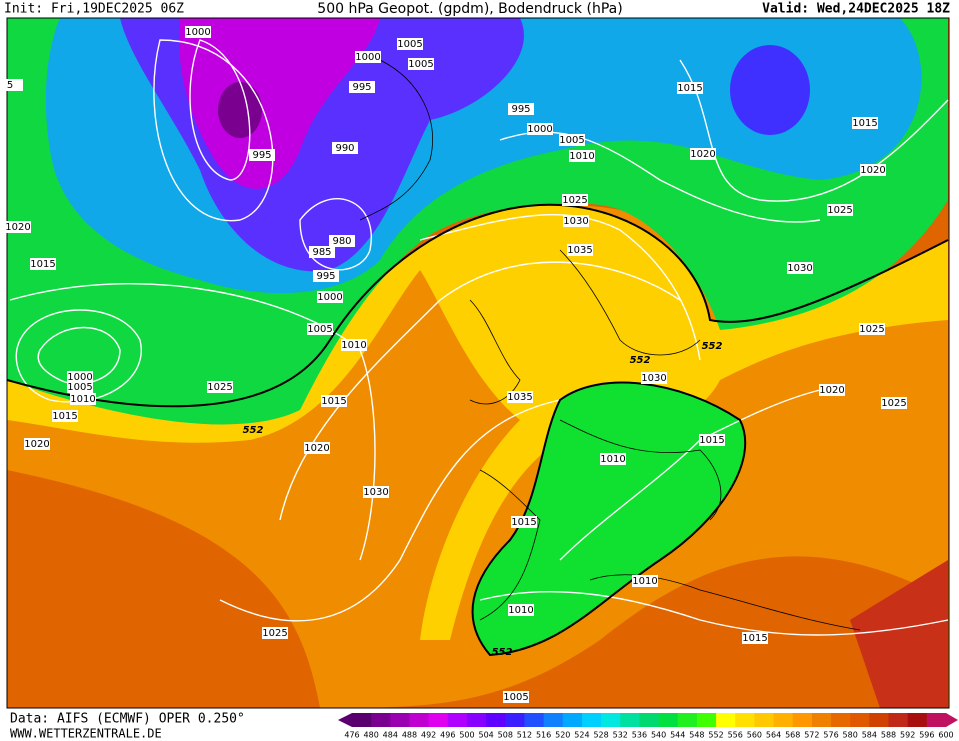 This screenshot has width=959, height=741. What do you see at coordinates (715, 735) in the screenshot?
I see `colorbar-label: 552` at bounding box center [715, 735].